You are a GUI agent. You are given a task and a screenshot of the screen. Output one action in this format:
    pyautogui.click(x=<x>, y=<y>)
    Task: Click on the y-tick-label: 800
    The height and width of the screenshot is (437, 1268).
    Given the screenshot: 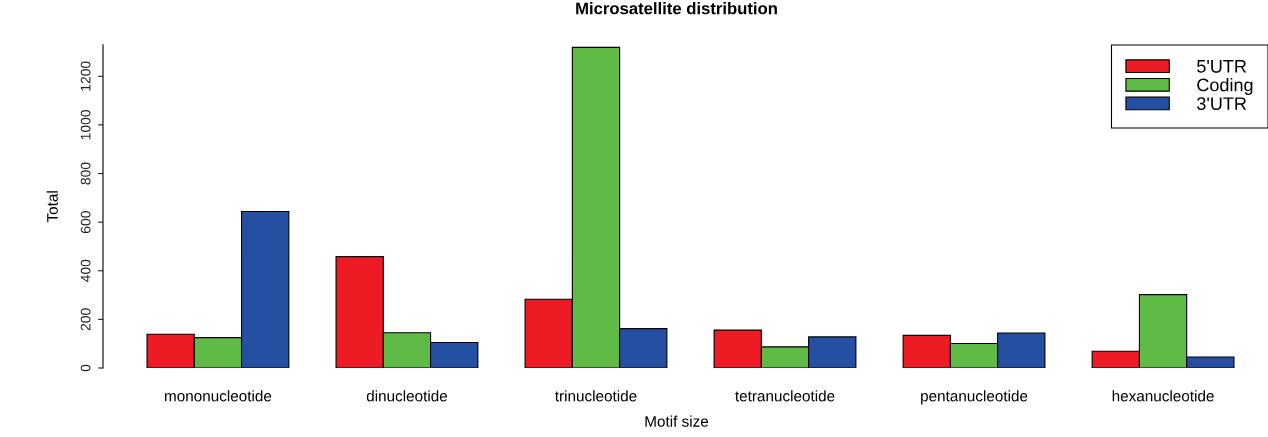 What is the action you would take?
    pyautogui.click(x=85, y=173)
    